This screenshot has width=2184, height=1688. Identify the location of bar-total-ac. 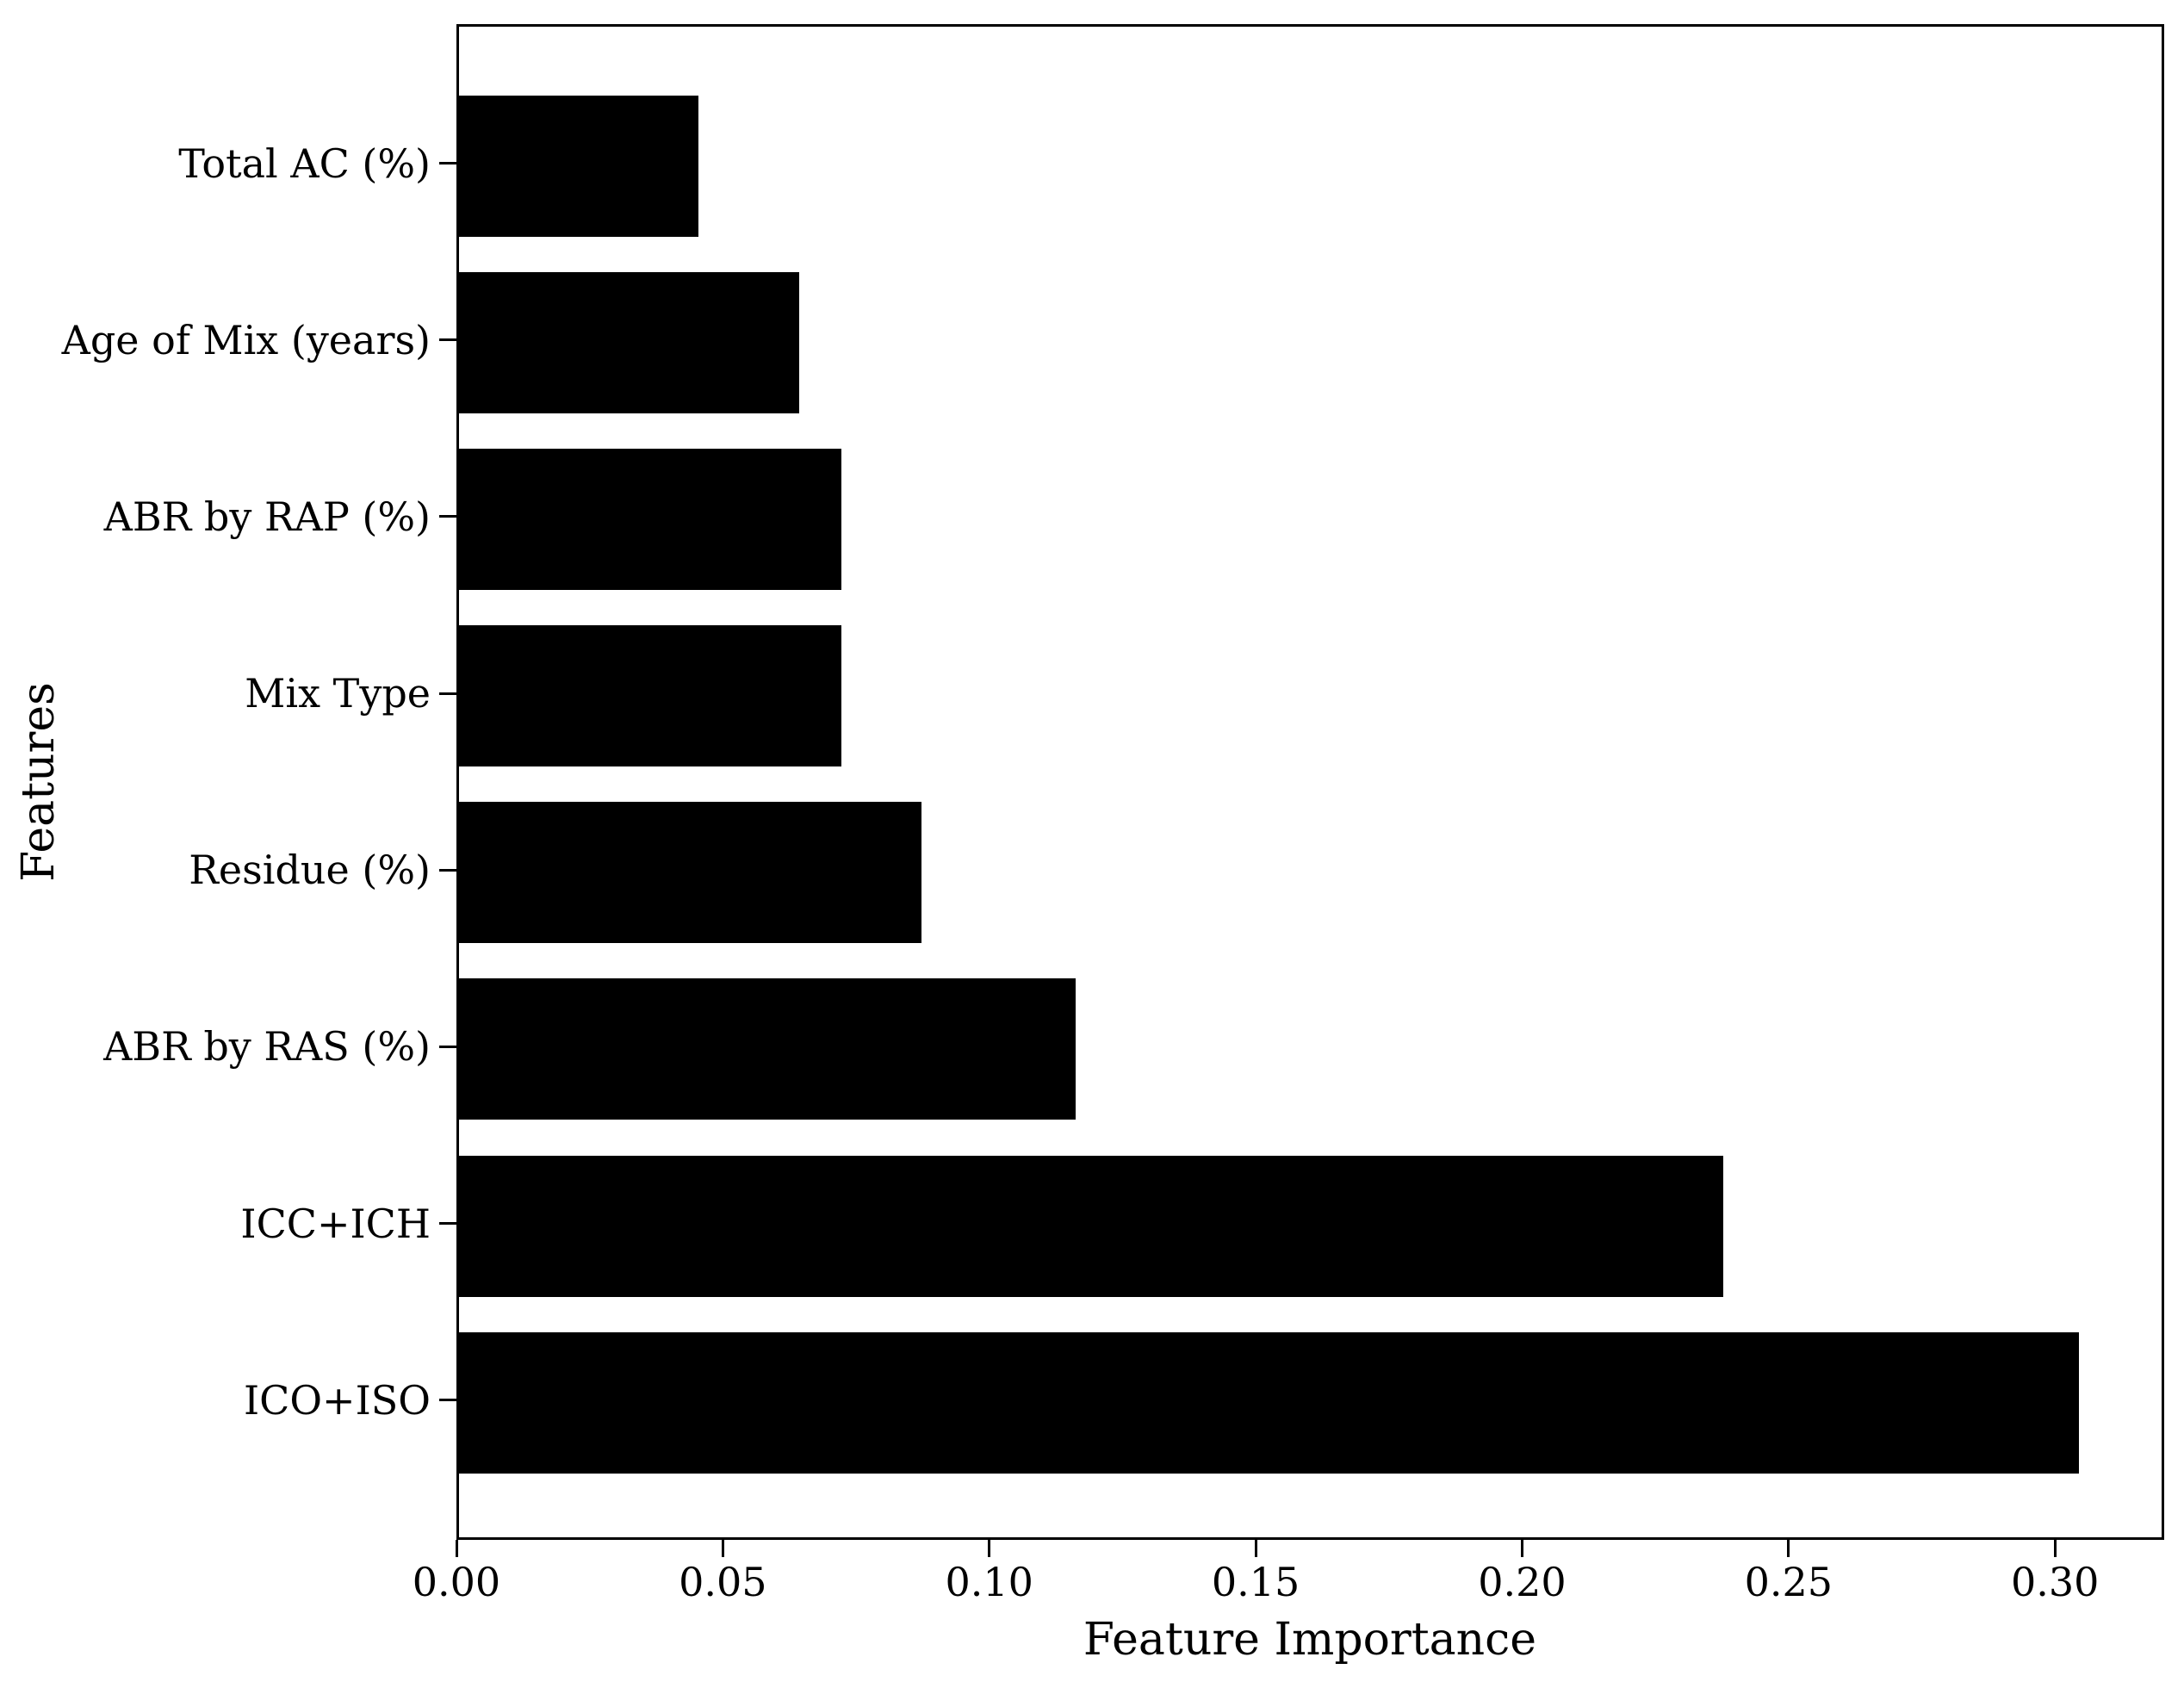
(578, 166).